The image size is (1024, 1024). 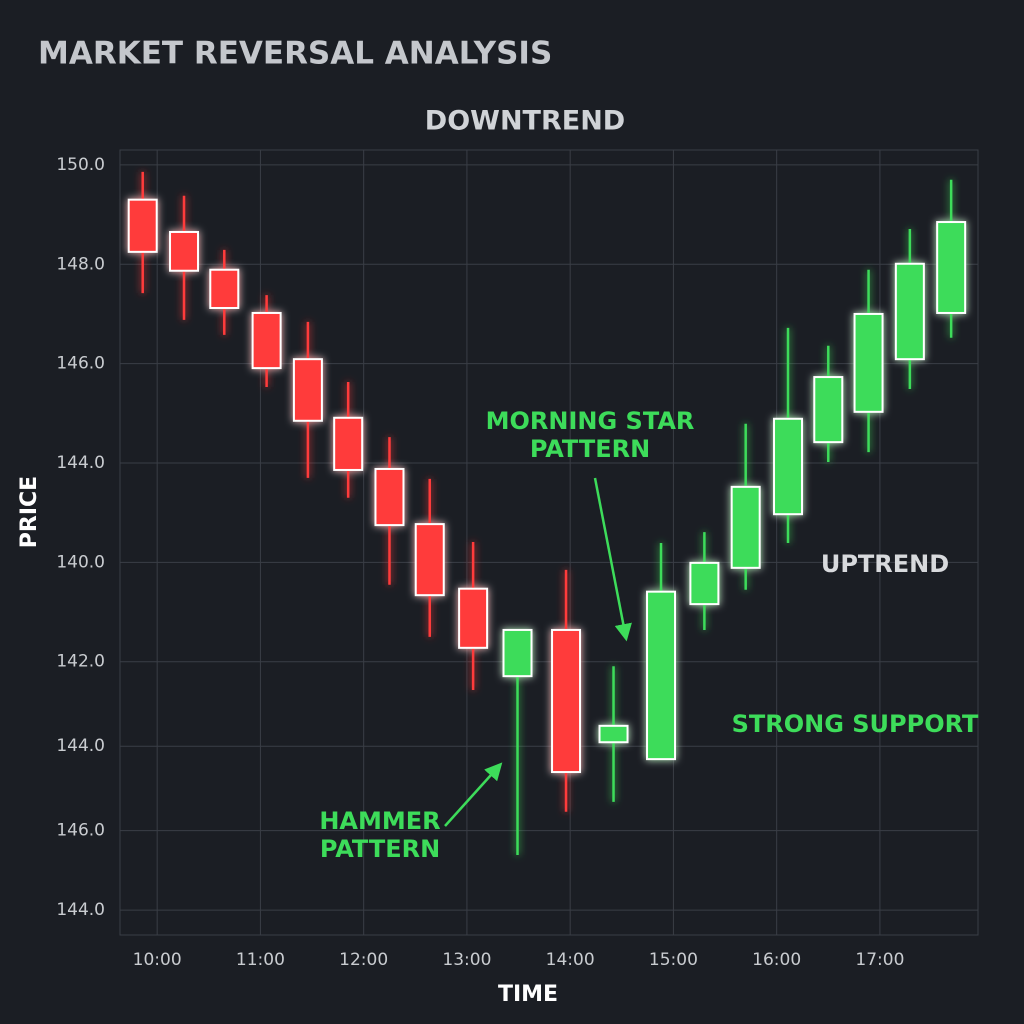 What do you see at coordinates (525, 121) in the screenshot?
I see `subtitle: DOWNTREND` at bounding box center [525, 121].